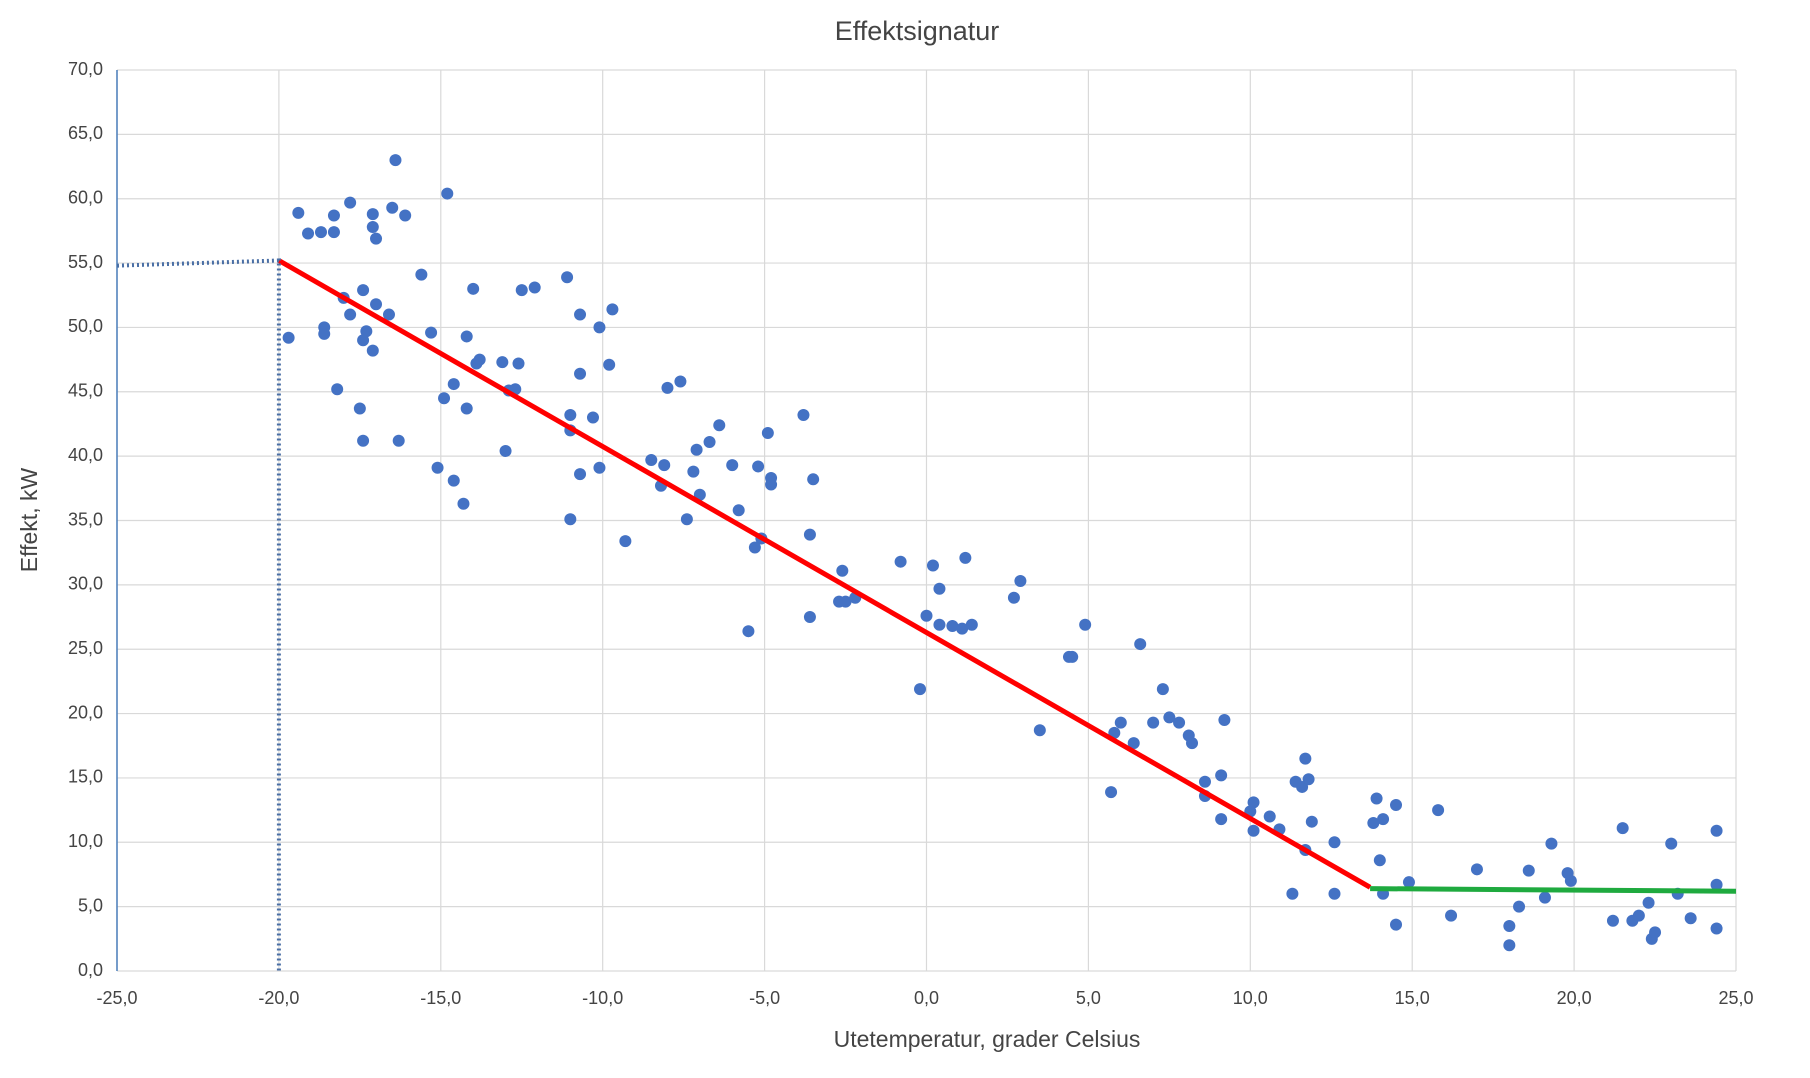 This screenshot has width=1810, height=1078. What do you see at coordinates (85, 777) in the screenshot?
I see `y-tick-label: 15,0` at bounding box center [85, 777].